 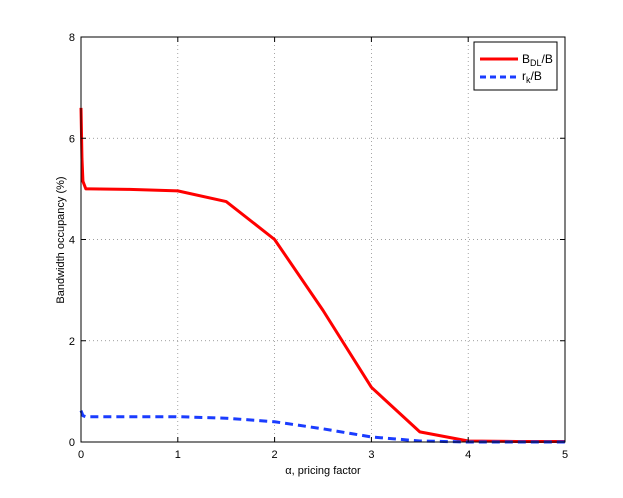 What do you see at coordinates (547, 59) in the screenshot?
I see `legend-bdl-tail: /B` at bounding box center [547, 59].